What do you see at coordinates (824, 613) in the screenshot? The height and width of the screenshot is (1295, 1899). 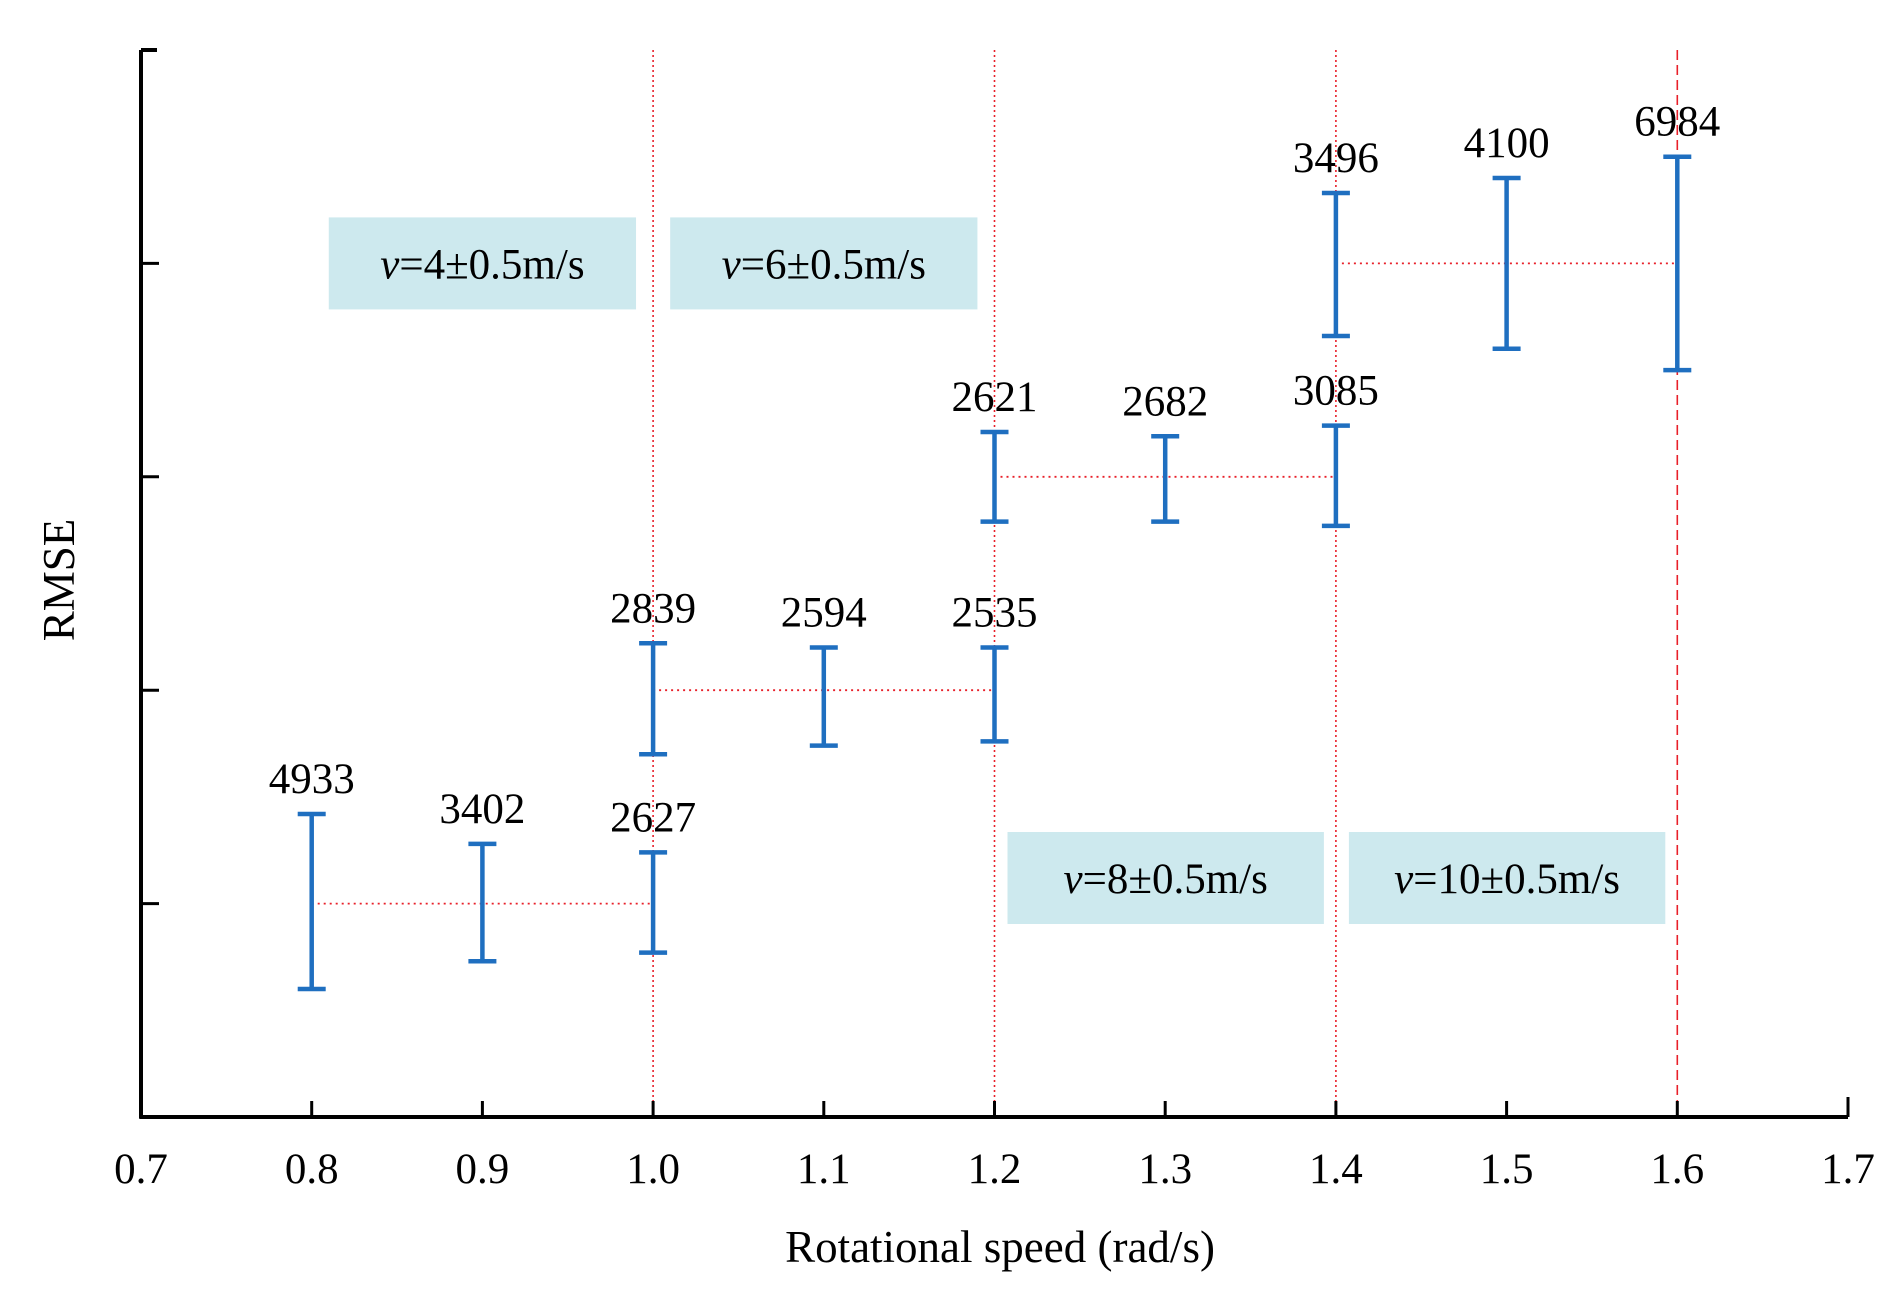 I see `data-label-2-2: 2594` at bounding box center [824, 613].